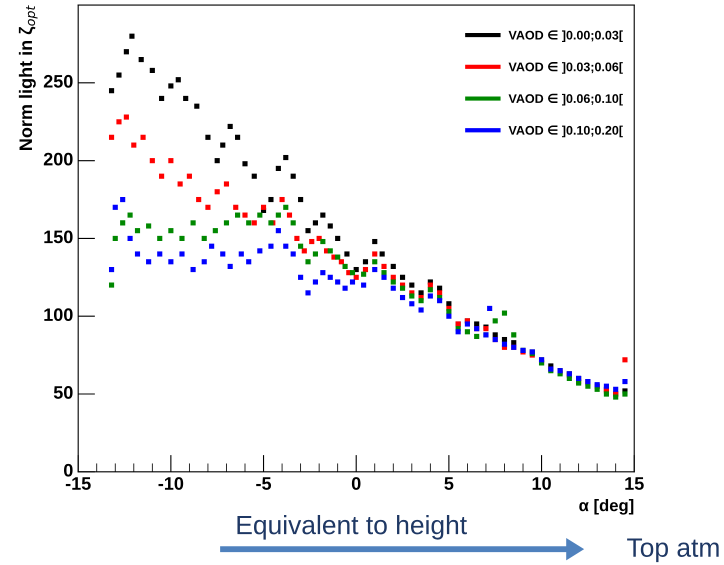 The height and width of the screenshot is (565, 724). I want to click on x-tick-label: -10, so click(171, 483).